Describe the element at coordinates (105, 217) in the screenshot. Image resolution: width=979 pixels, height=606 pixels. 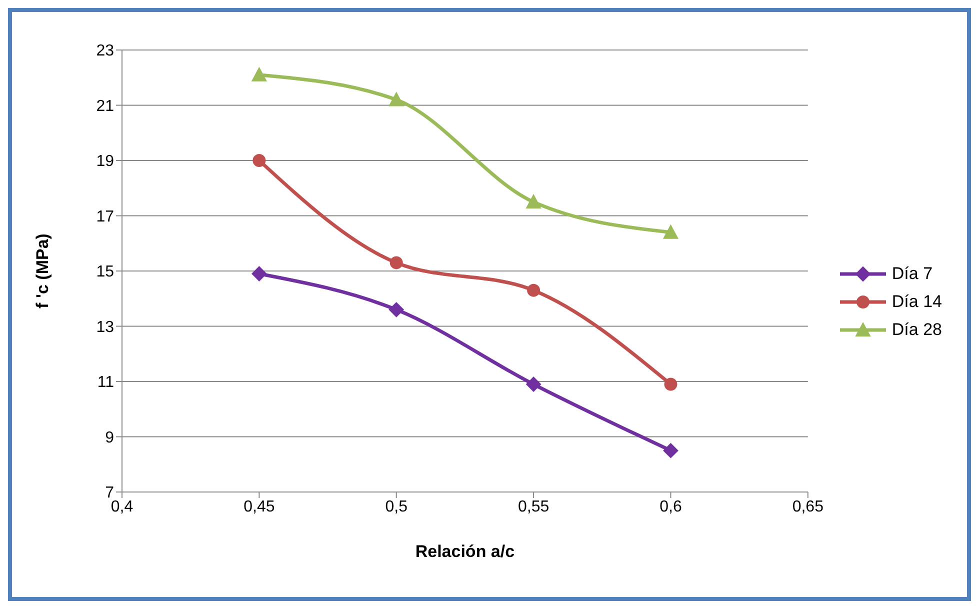
I see `y-tick-label: 17` at that location.